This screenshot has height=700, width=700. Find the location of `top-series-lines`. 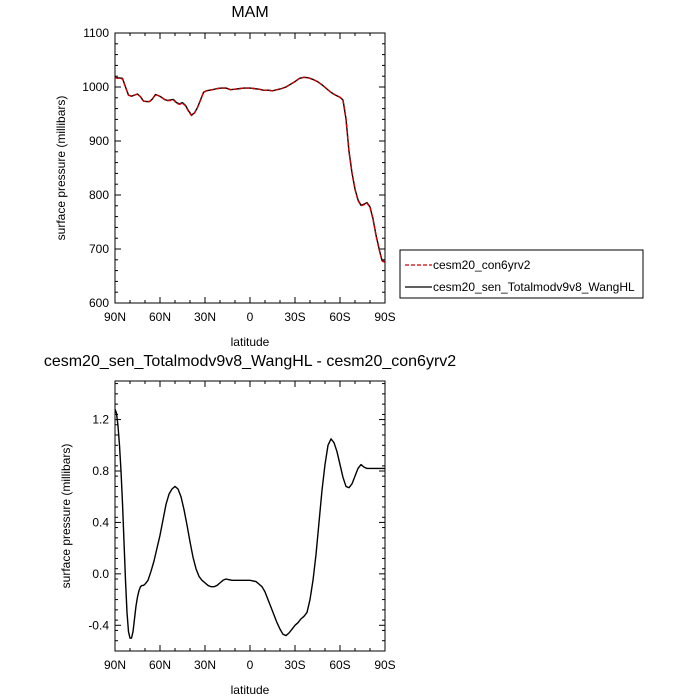

top-series-lines is located at coordinates (250, 170).